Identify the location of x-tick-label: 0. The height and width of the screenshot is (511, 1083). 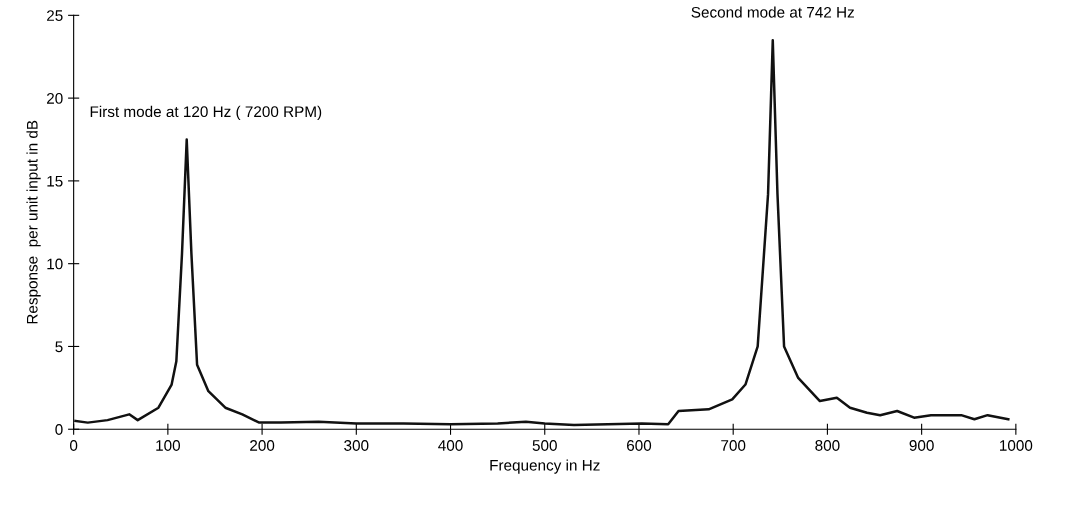
(73, 445).